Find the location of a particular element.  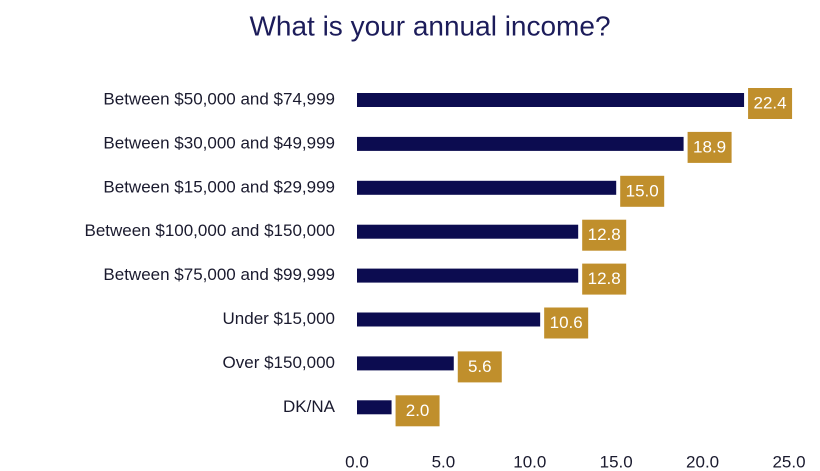

y-tick-label: Between $15,000 and $29,999 is located at coordinates (219, 186).